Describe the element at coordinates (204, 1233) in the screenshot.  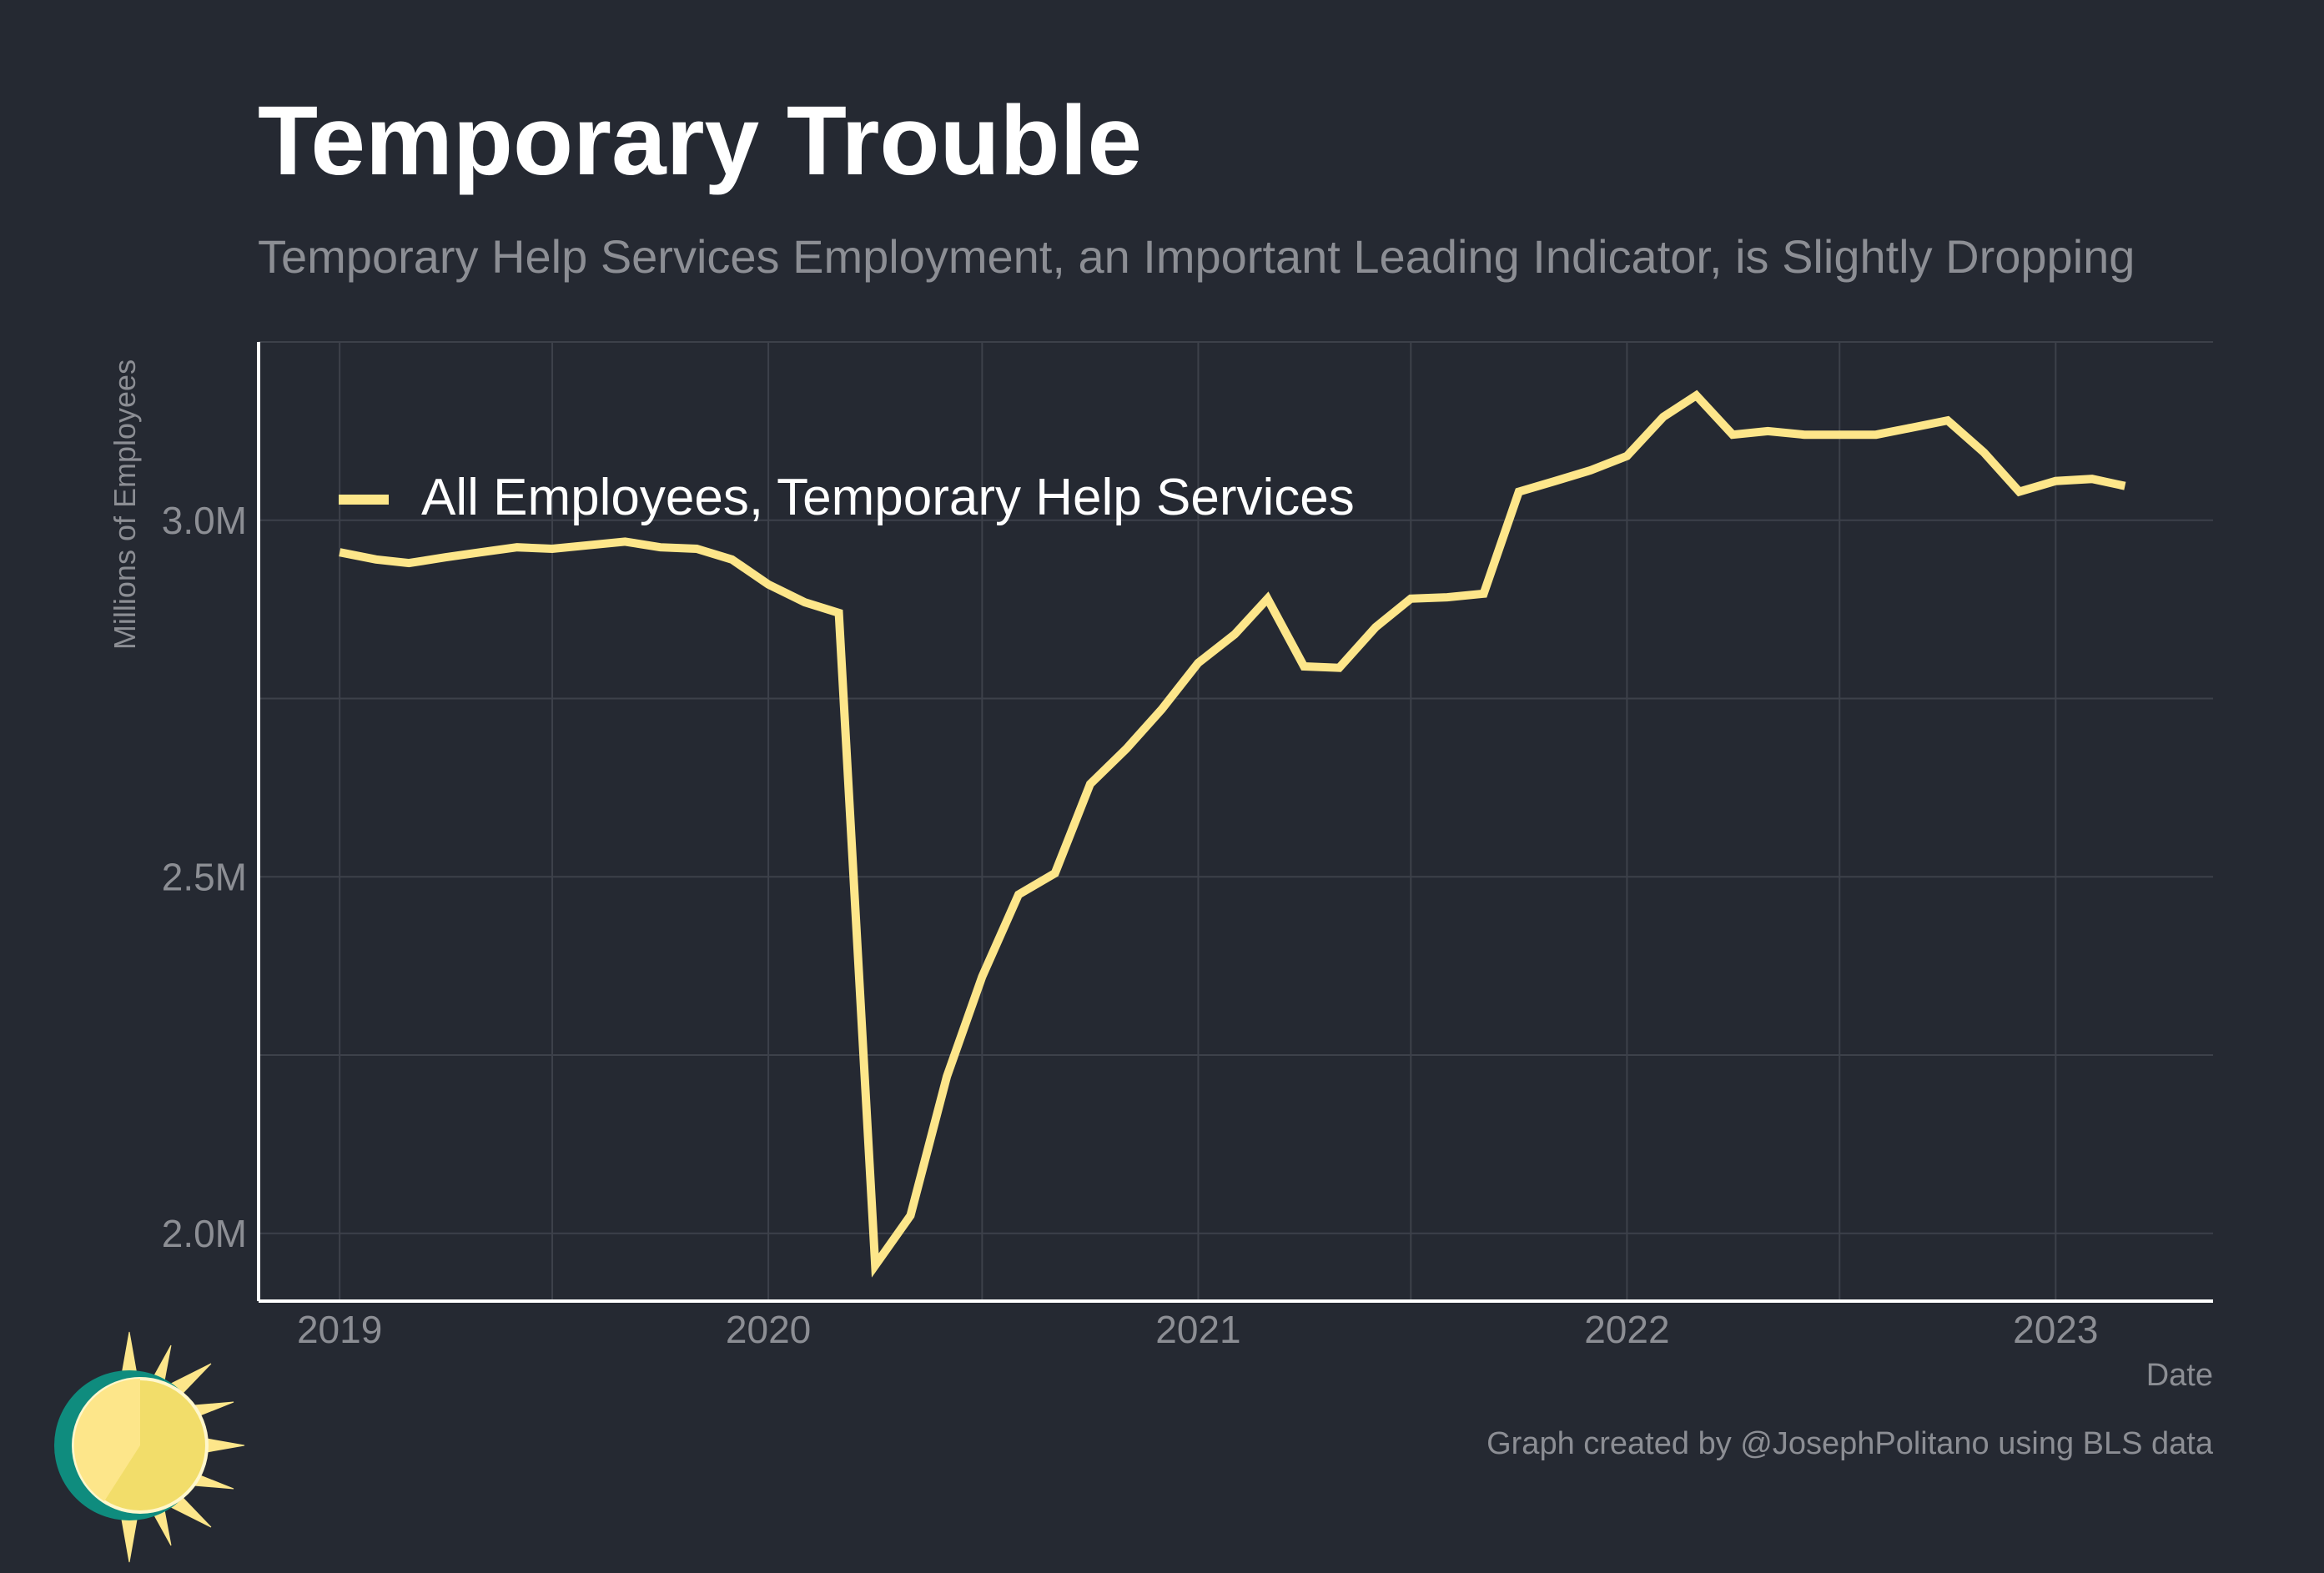
I see `y-tick-label: 2.0M` at that location.